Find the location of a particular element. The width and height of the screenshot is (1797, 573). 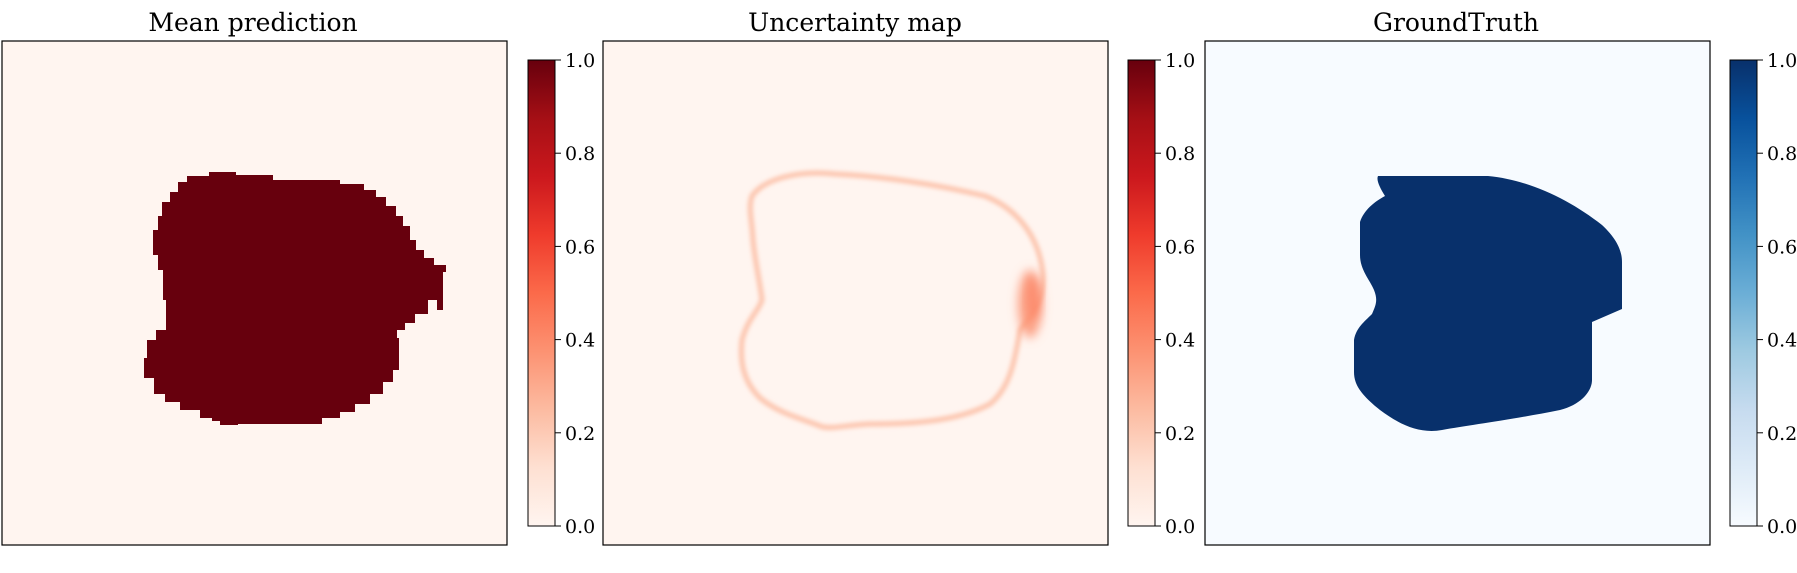

groundtruth-region is located at coordinates (1488, 303).